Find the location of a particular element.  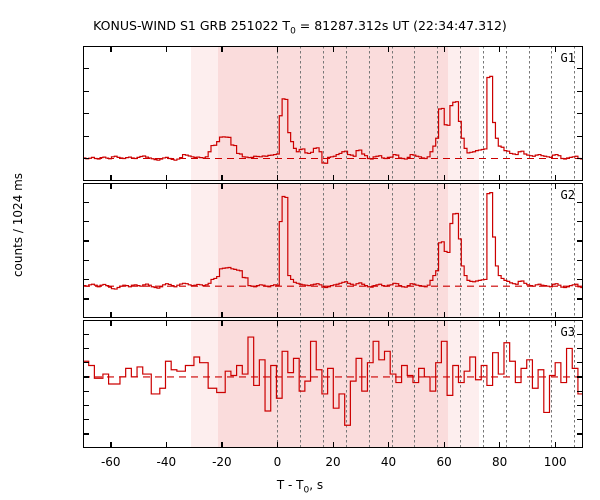

panel-tag-g3: G3 is located at coordinates (567, 332).